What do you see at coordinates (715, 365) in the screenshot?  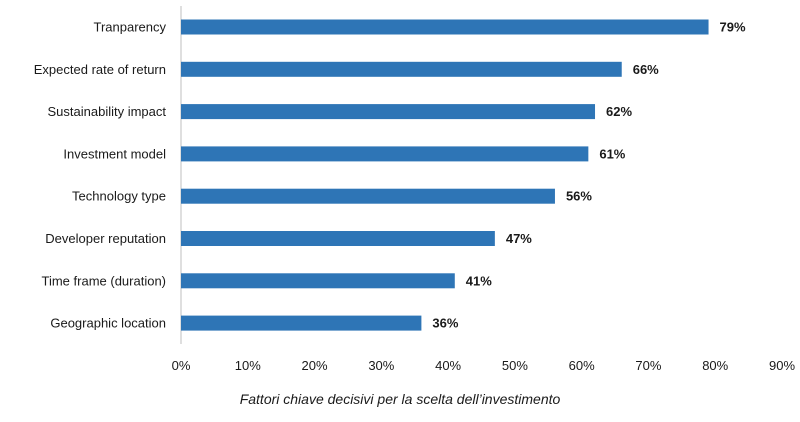 I see `x-tick-label: 80%` at bounding box center [715, 365].